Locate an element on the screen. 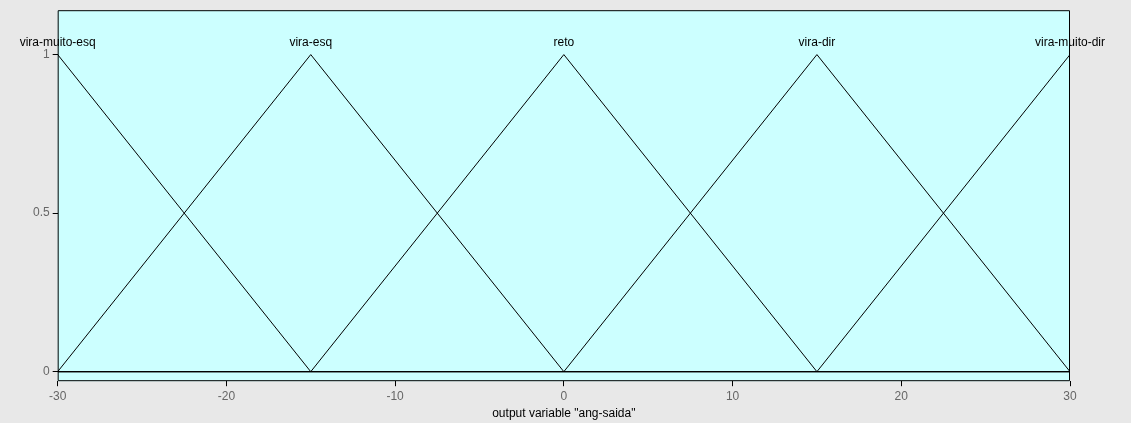 The image size is (1131, 423). y-tick-label: 0.5 is located at coordinates (41, 212).